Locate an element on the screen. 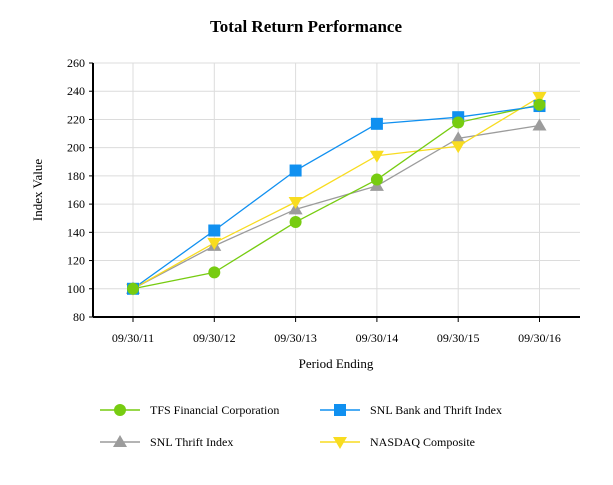 This screenshot has width=613, height=485. legend-label: NASDAQ Composite is located at coordinates (422, 442).